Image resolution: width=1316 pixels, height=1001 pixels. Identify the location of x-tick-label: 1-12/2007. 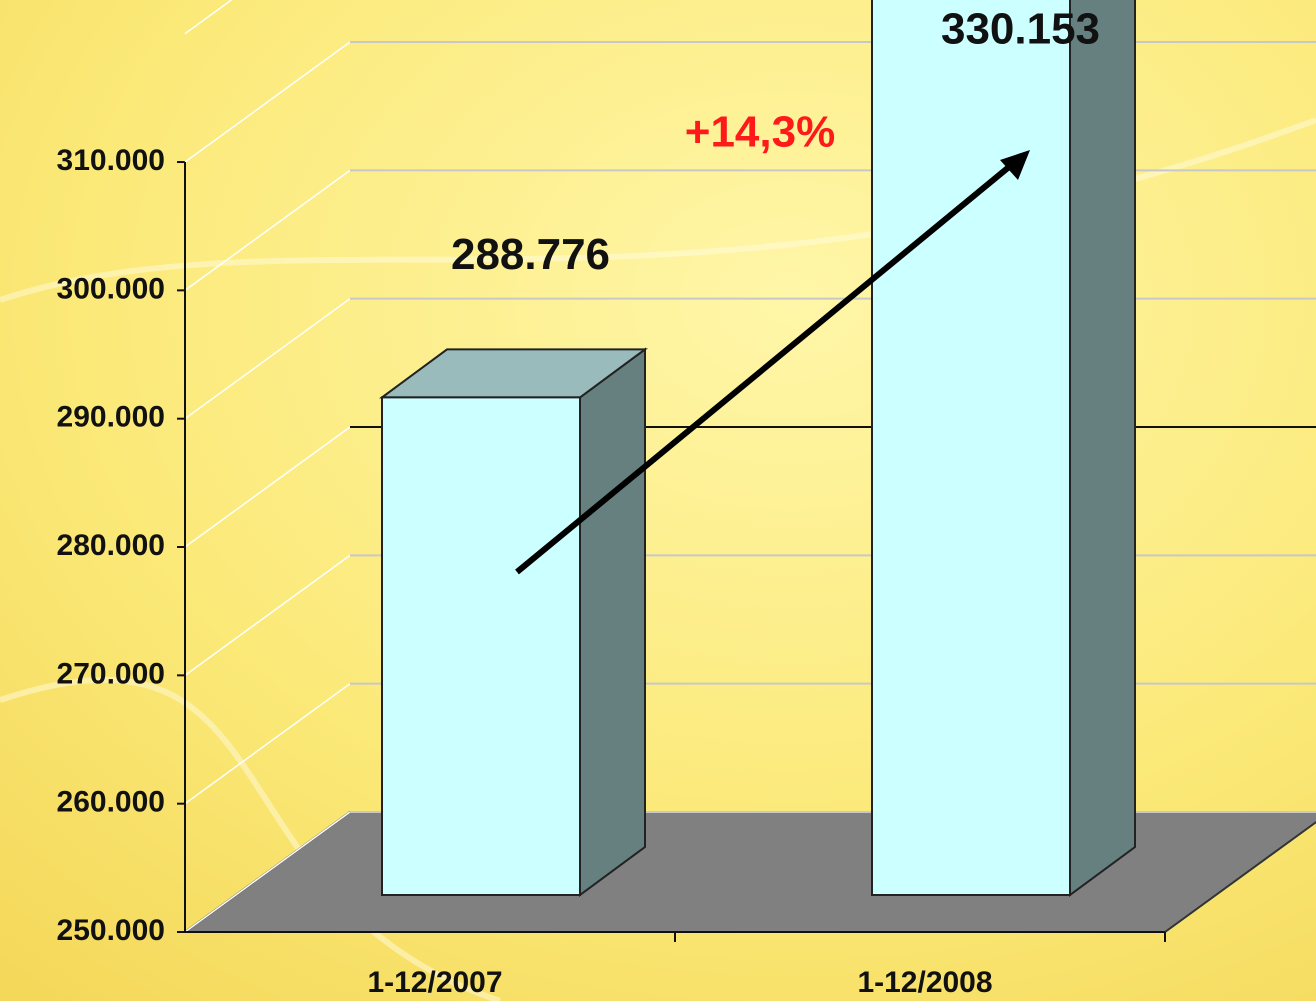
(434, 982).